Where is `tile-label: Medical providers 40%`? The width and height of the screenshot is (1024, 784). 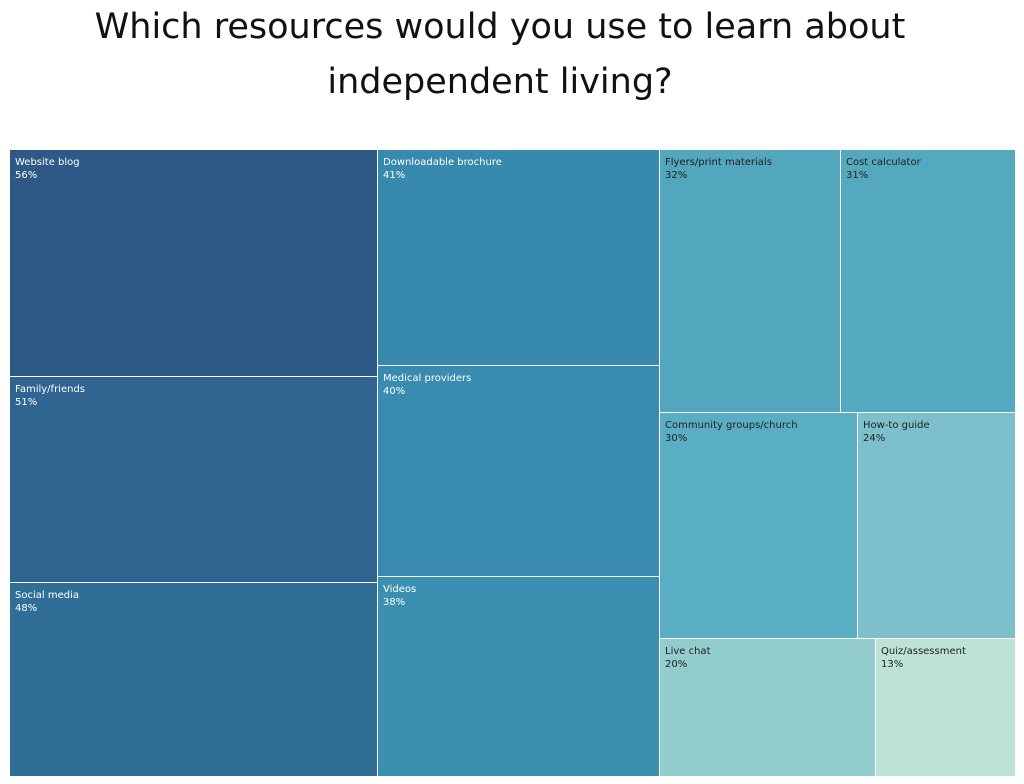 tile-label: Medical providers 40% is located at coordinates (427, 385).